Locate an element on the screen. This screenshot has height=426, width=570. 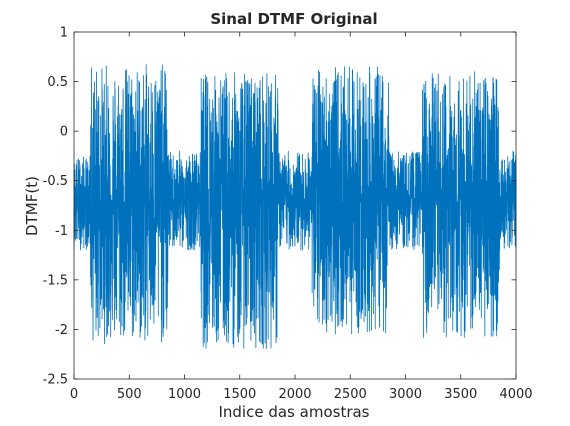
x-axis-label: Indice das amostras is located at coordinates (293, 412).